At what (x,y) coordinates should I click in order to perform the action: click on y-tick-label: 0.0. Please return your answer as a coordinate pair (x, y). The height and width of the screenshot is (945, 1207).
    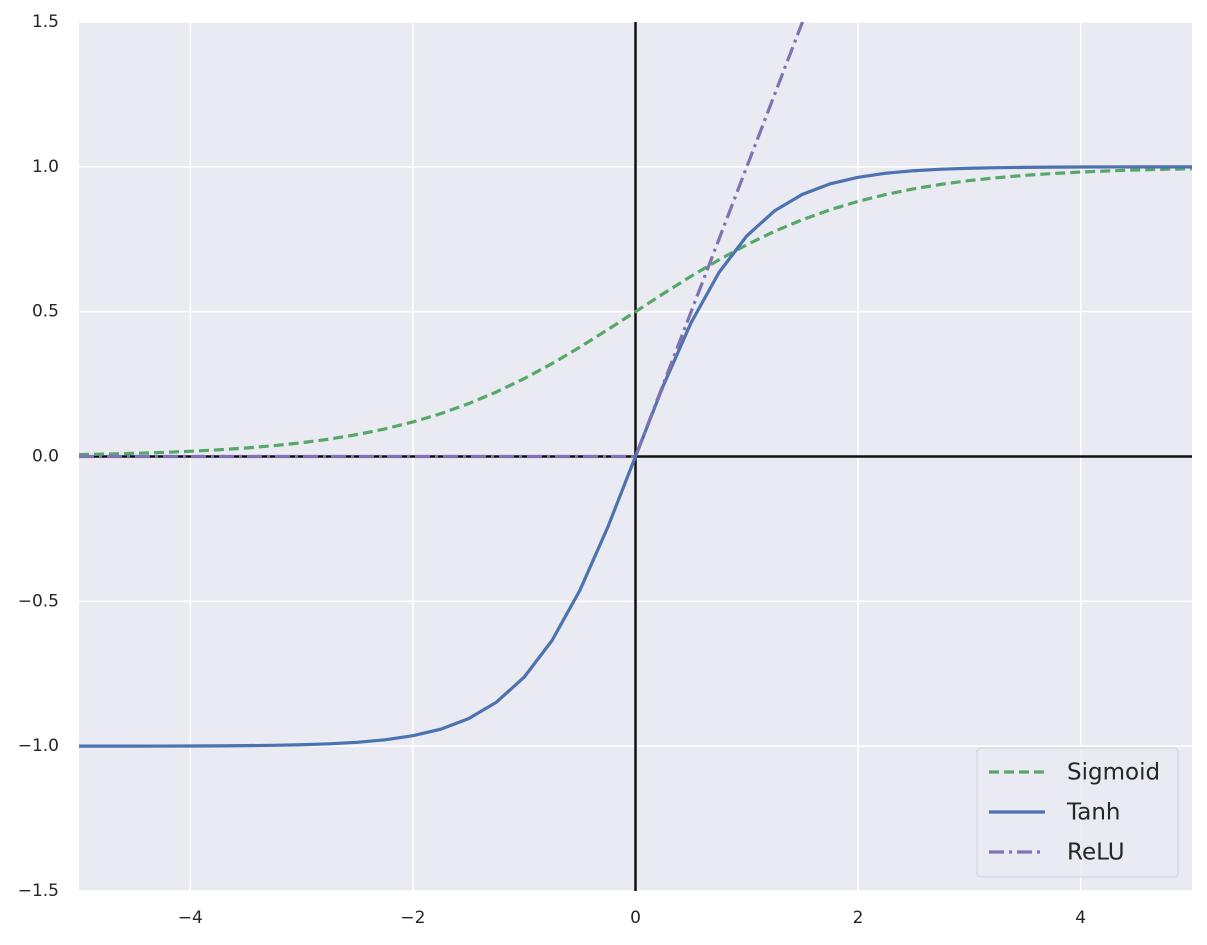
    Looking at the image, I should click on (45, 457).